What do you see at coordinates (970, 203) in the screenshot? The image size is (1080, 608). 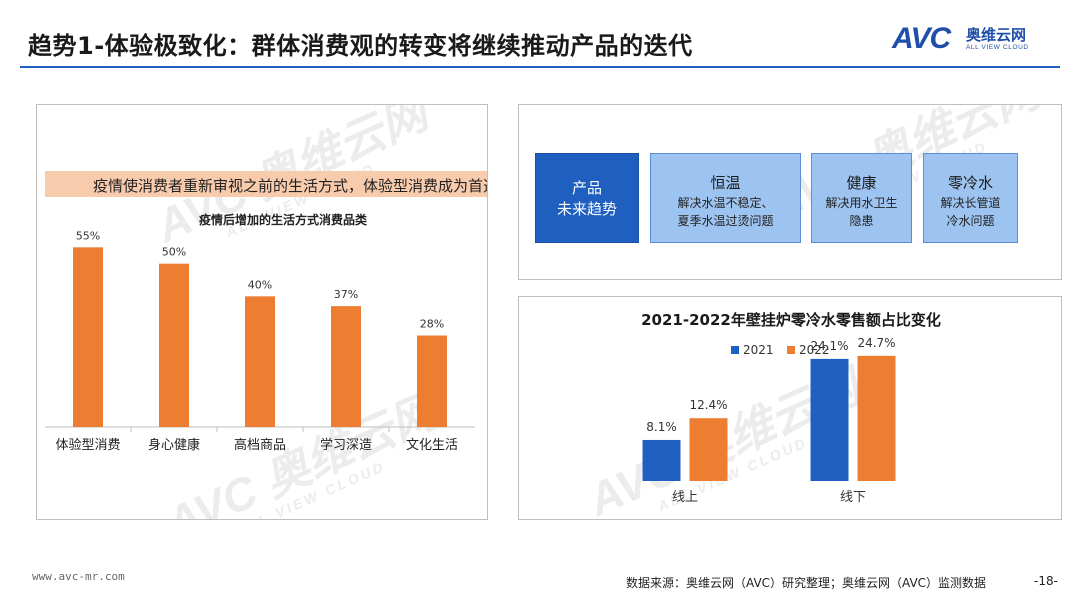 I see `trend-box-desc: 解决长管道` at bounding box center [970, 203].